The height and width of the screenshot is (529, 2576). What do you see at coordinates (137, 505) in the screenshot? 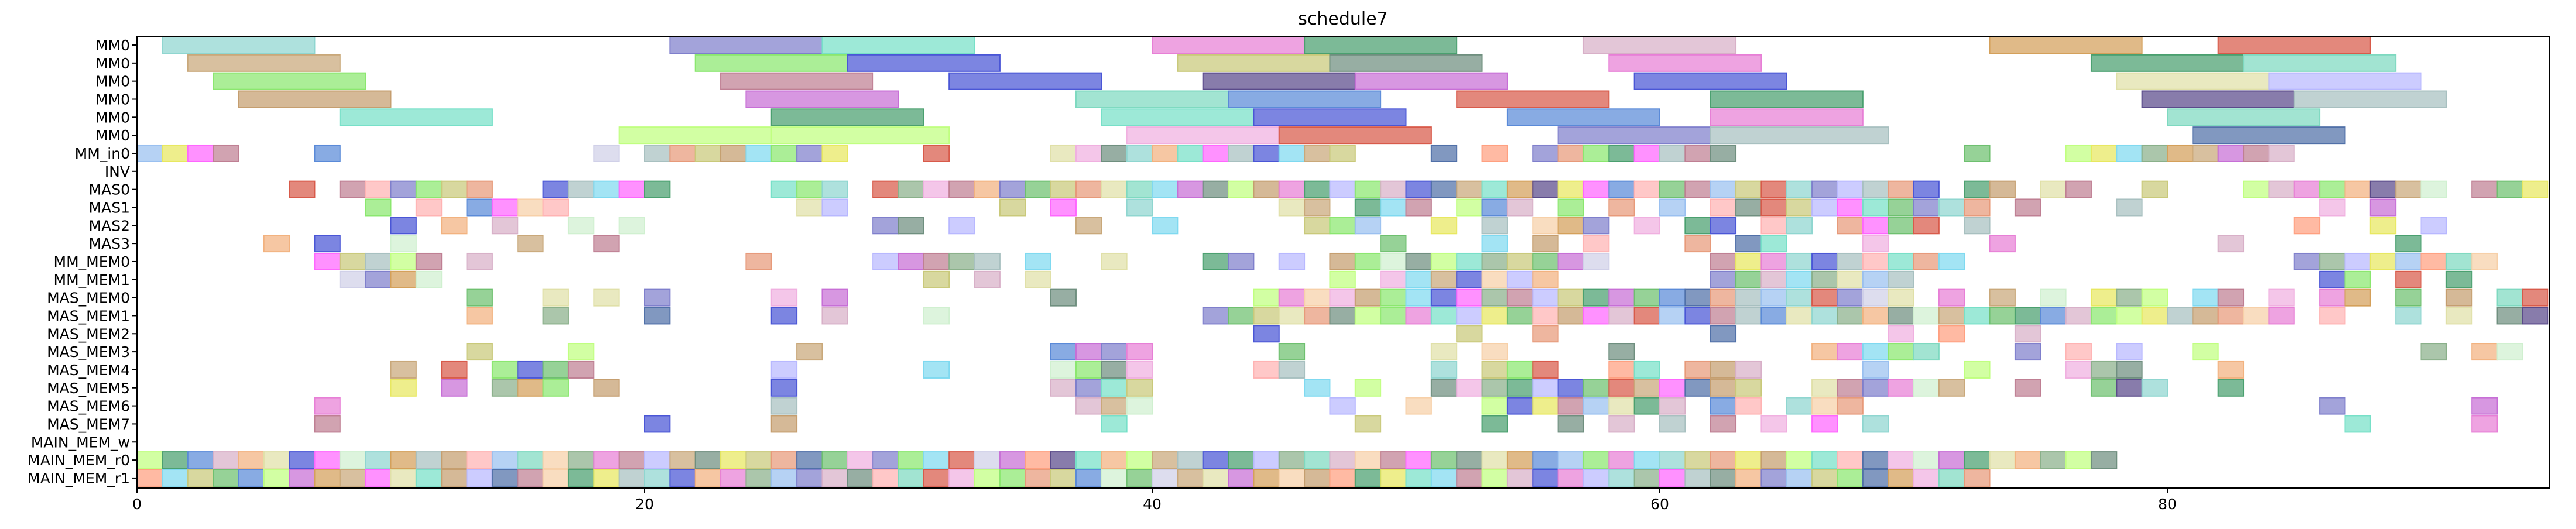
I see `x-tick-label: 0` at bounding box center [137, 505].